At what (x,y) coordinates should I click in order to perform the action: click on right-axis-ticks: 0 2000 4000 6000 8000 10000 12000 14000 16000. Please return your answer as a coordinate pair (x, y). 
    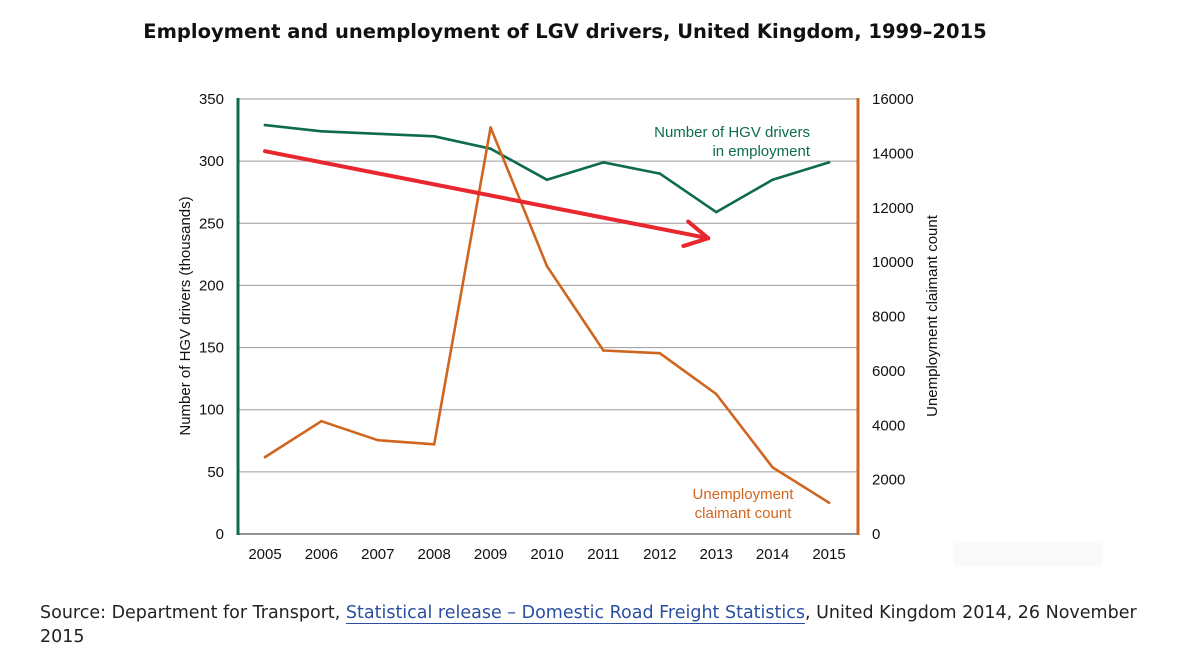
    Looking at the image, I should click on (893, 317).